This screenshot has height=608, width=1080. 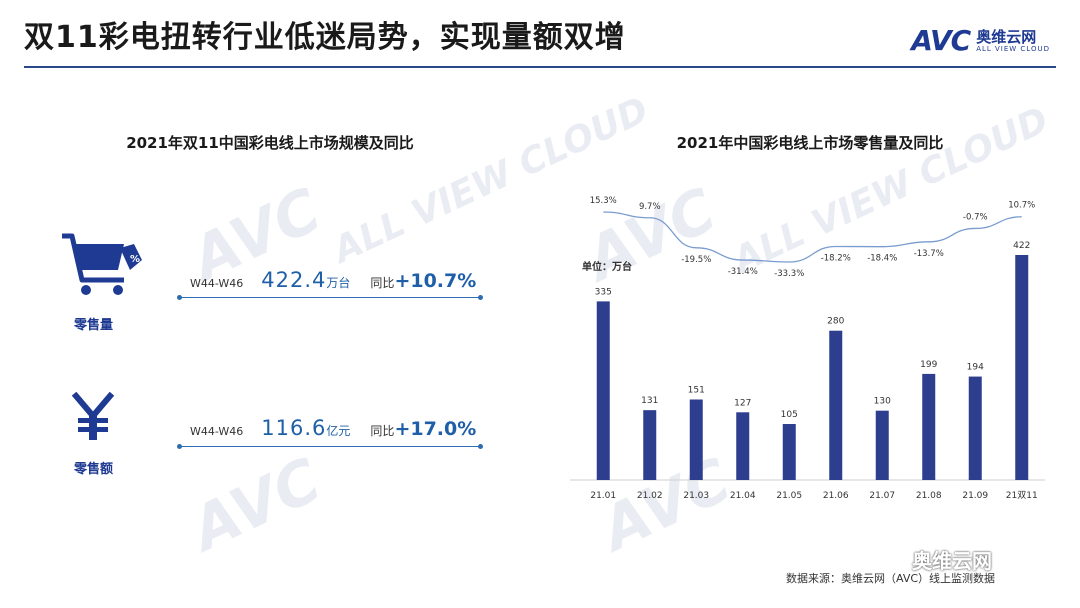 I want to click on page-title: 双11彩电扭转行业低迷局势，实现量额双增, so click(x=325, y=37).